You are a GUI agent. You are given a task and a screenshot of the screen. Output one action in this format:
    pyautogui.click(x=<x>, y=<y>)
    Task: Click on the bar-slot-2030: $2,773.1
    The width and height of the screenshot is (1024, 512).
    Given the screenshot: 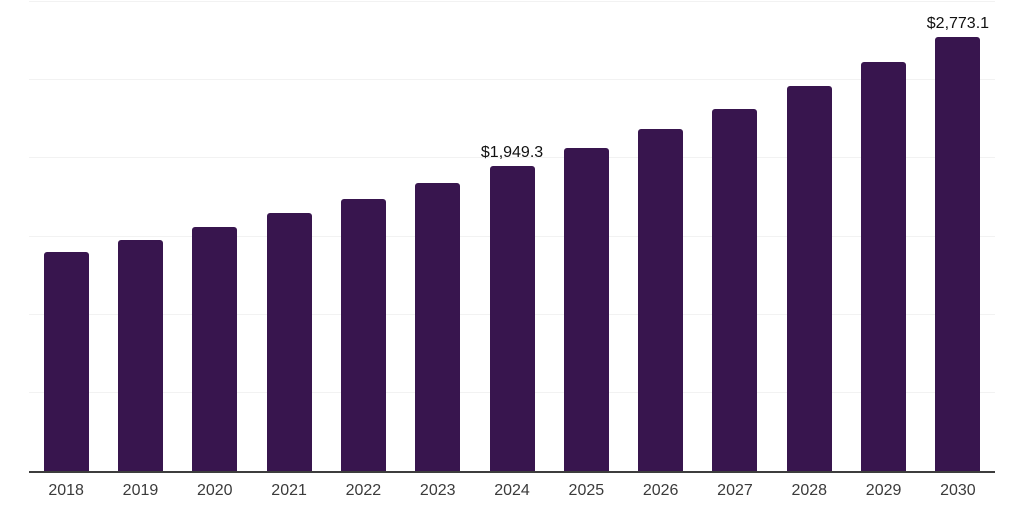 What is the action you would take?
    pyautogui.click(x=958, y=236)
    